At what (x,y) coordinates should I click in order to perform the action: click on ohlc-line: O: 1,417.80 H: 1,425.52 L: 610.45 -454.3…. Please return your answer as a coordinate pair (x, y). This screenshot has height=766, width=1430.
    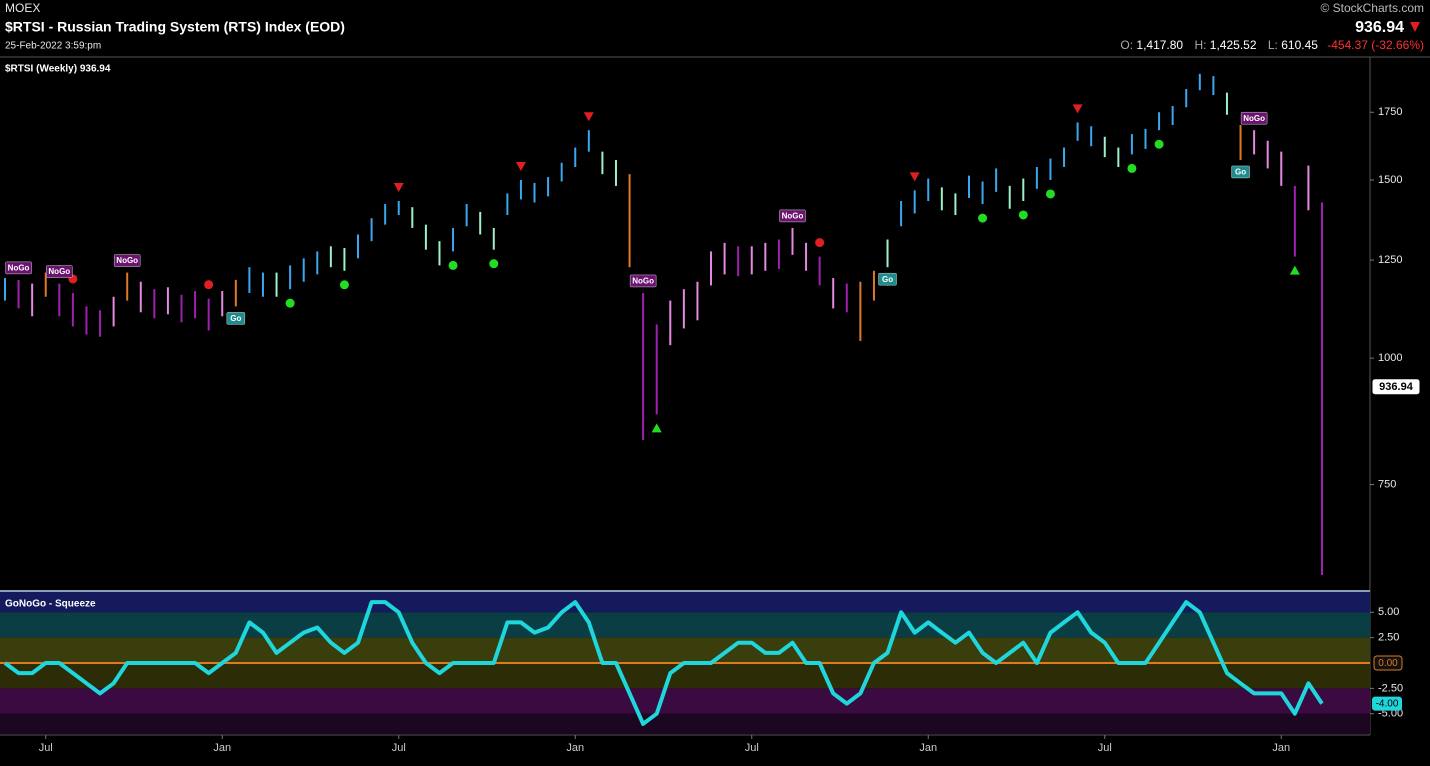
    Looking at the image, I should click on (1272, 45).